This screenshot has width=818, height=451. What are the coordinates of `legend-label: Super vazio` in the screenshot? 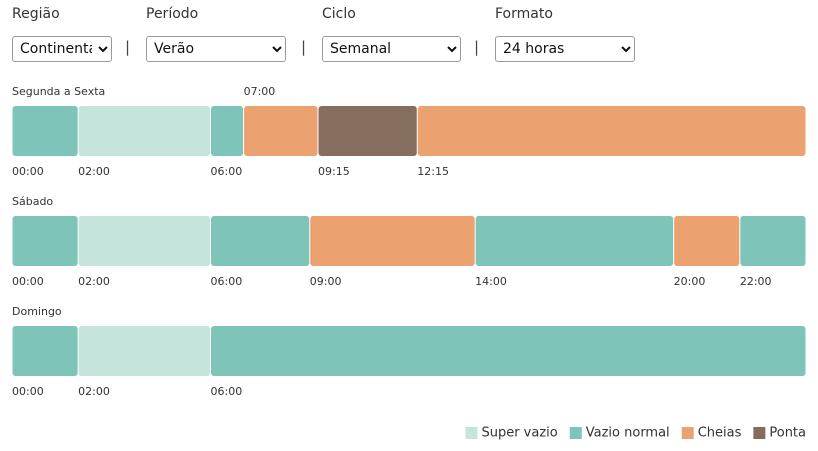 It's located at (519, 433).